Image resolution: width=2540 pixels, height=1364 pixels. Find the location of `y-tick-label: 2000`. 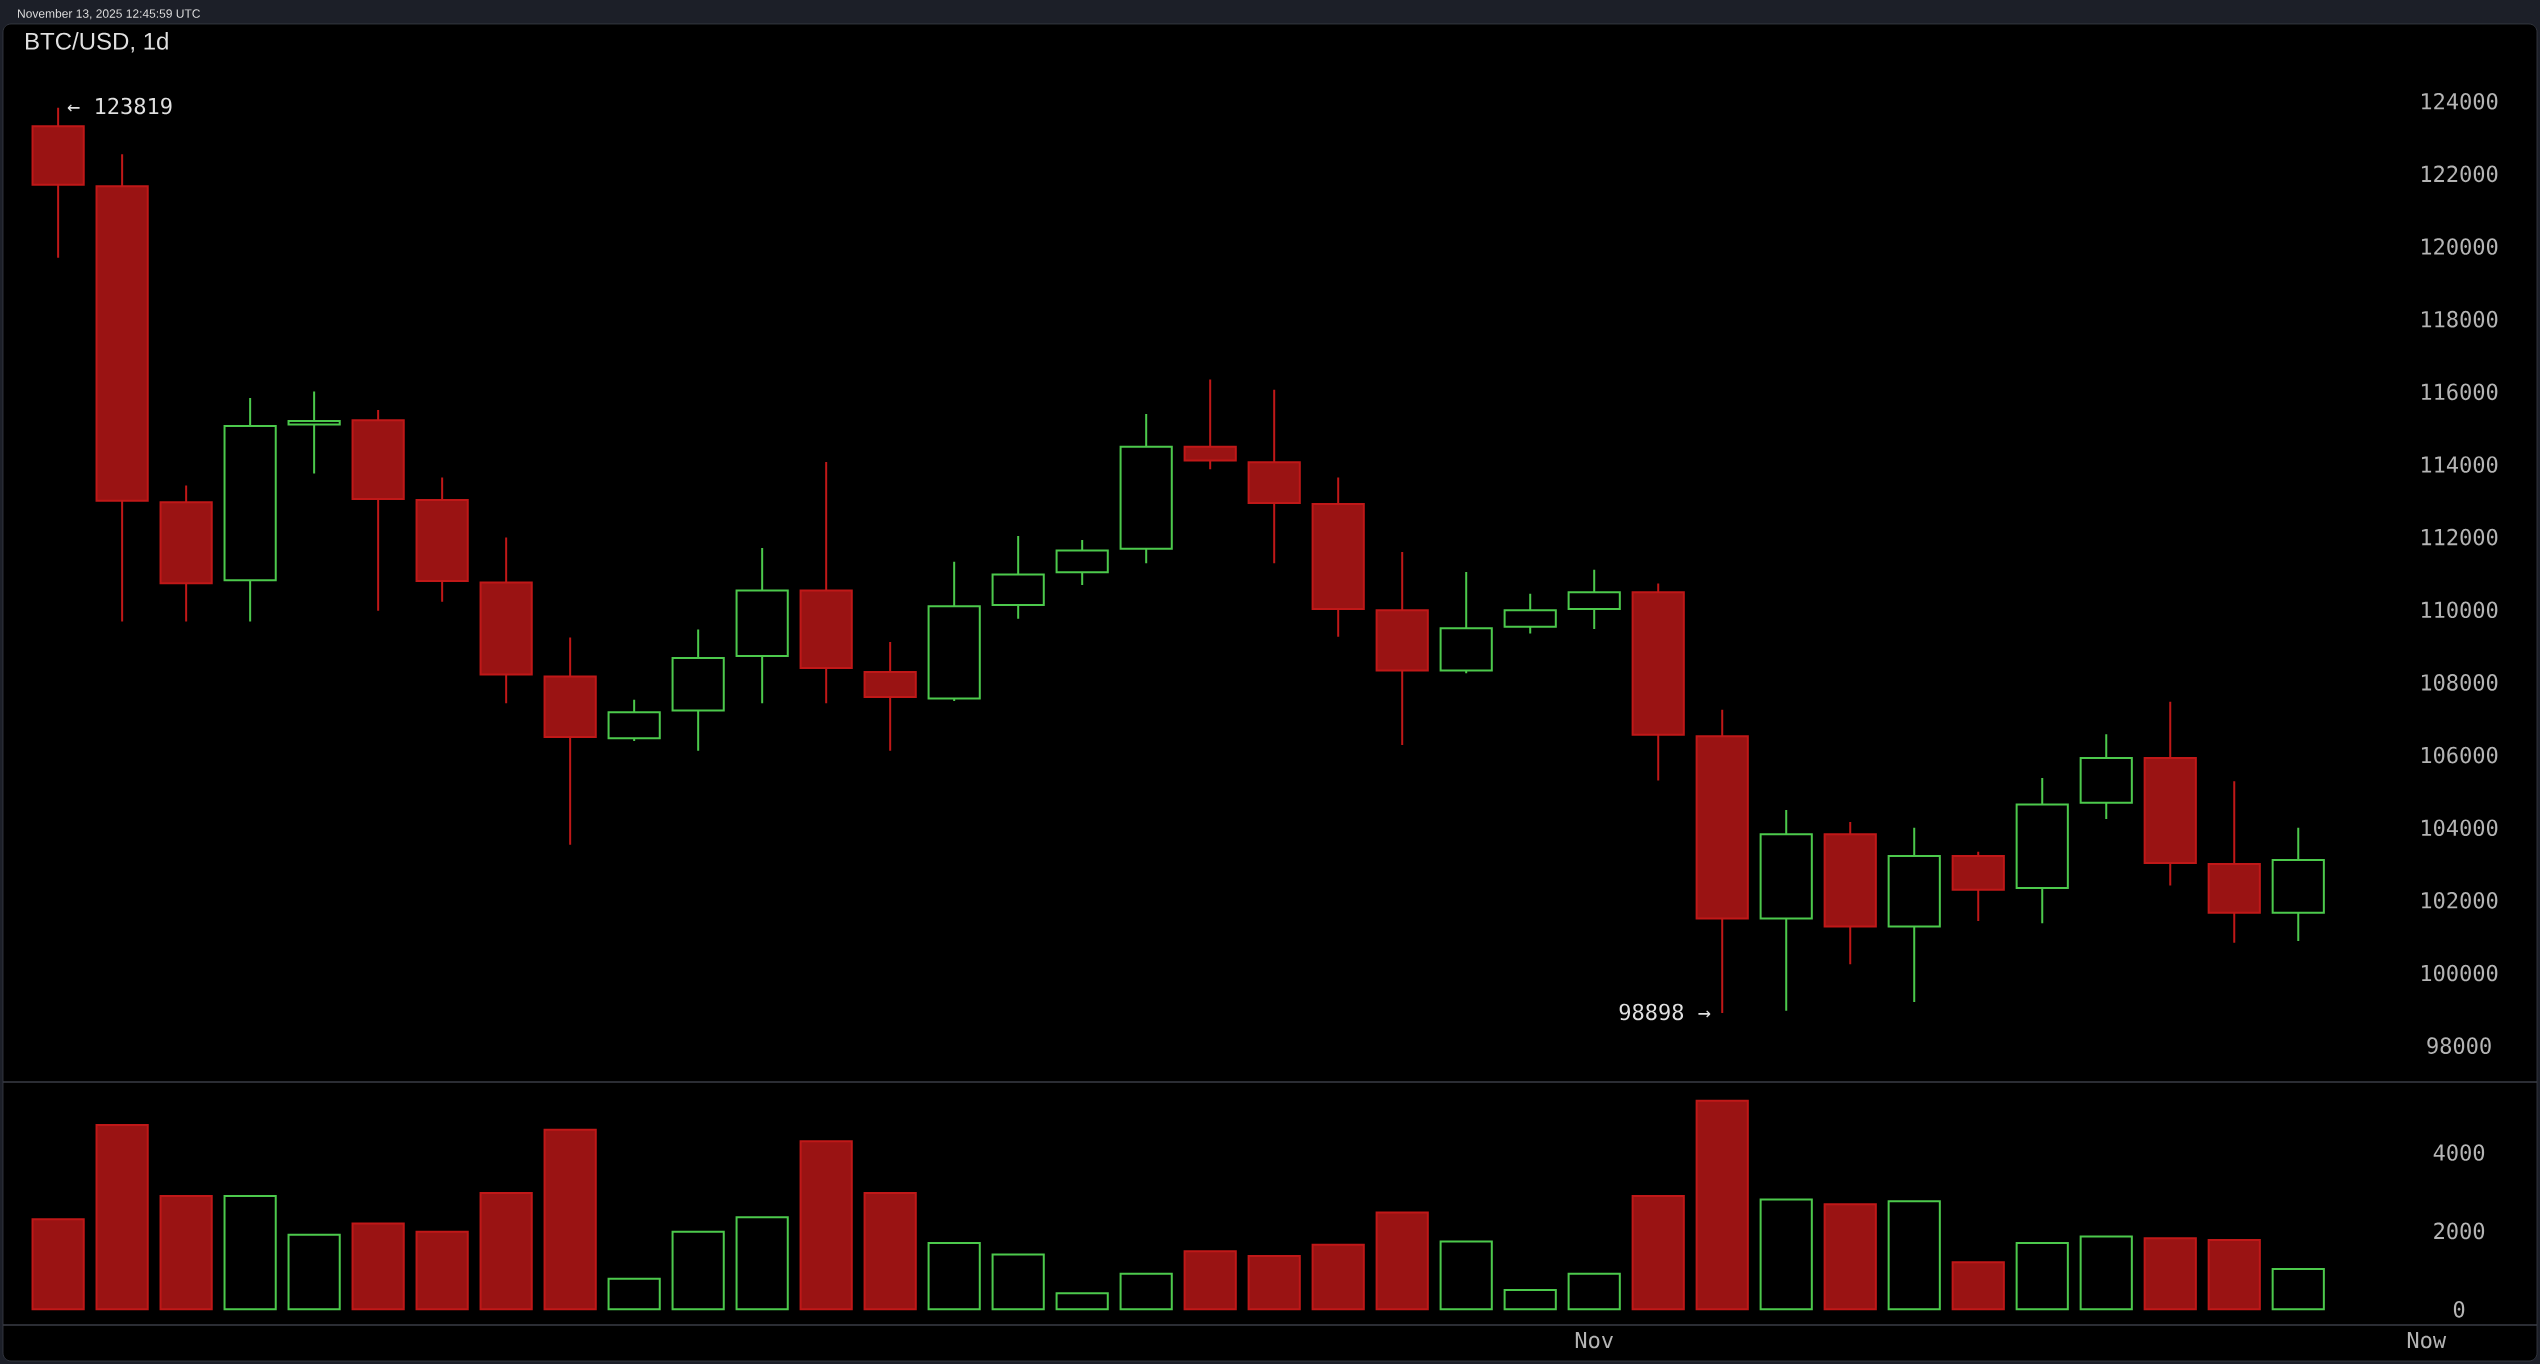

y-tick-label: 2000 is located at coordinates (2459, 1231).